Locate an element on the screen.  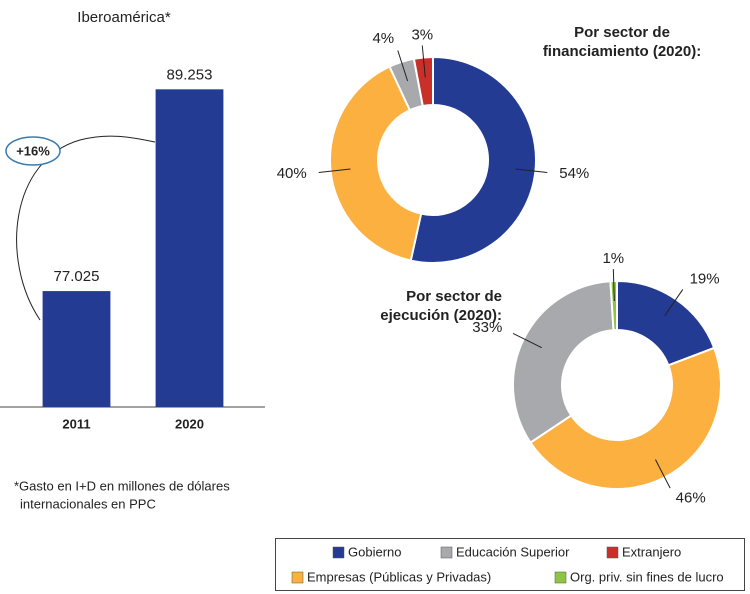
legend-label: Gobierno is located at coordinates (374, 551).